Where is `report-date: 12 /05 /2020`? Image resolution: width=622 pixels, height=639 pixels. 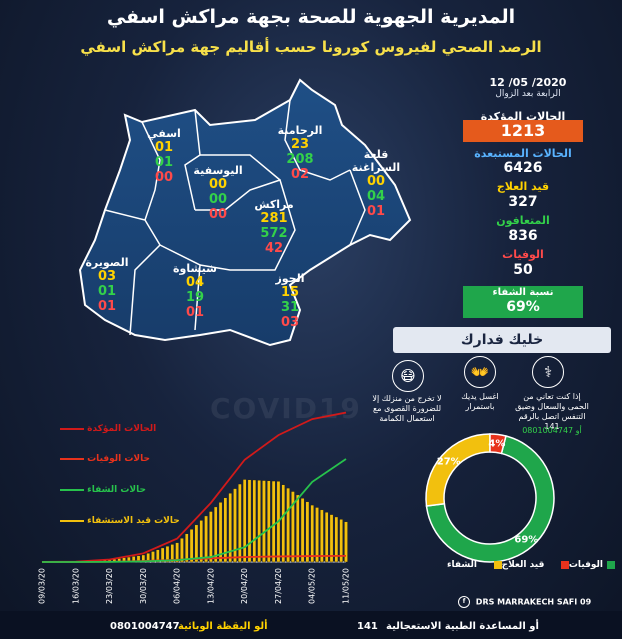
report-date: 12 /05 /2020 is located at coordinates (528, 82).